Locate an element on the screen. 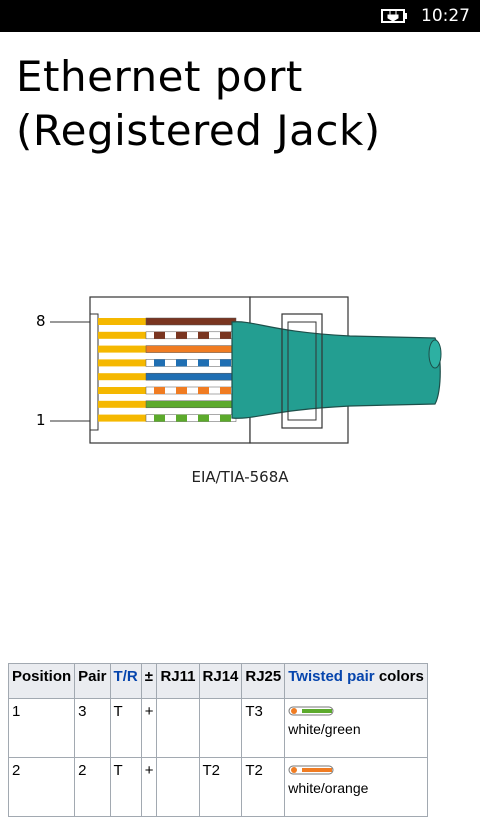  page-title-line1: Ethernet port is located at coordinates (159, 76).